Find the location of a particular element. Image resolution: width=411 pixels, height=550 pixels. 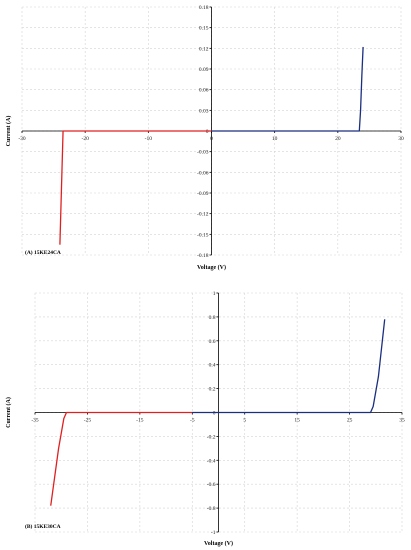

y-tick-label: 0.12 is located at coordinates (204, 49).